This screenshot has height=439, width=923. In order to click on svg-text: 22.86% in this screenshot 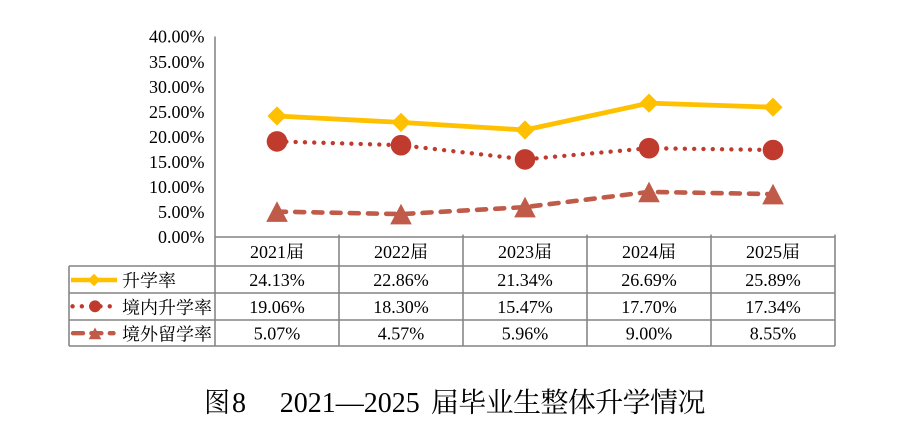, I will do `click(401, 280)`.